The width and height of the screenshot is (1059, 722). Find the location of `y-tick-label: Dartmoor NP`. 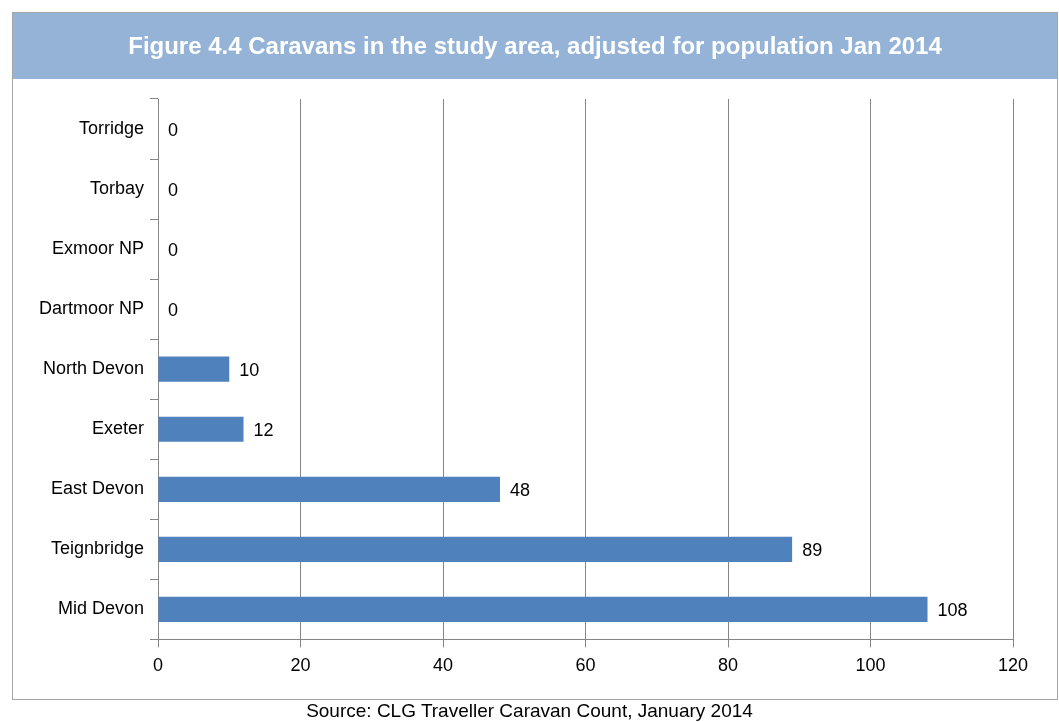

y-tick-label: Dartmoor NP is located at coordinates (91, 308).